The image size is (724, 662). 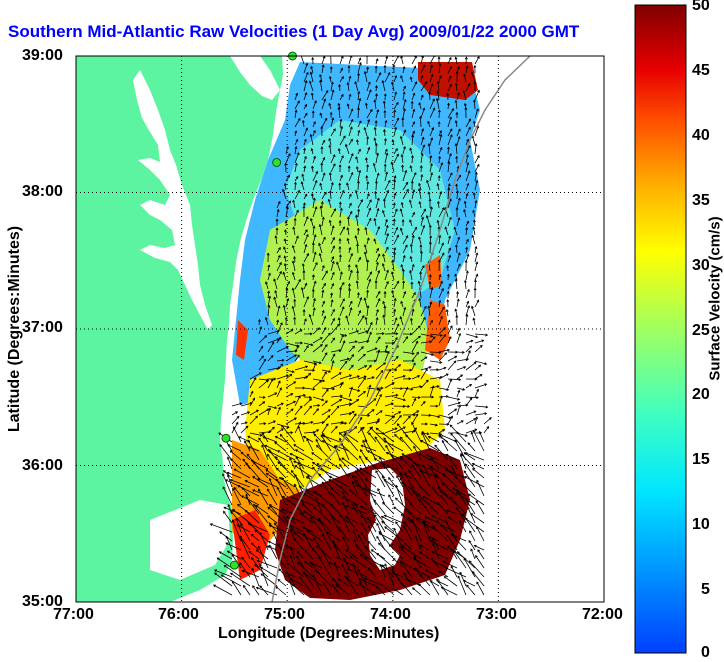 I want to click on y-tick-label: 36:00, so click(x=42, y=466).